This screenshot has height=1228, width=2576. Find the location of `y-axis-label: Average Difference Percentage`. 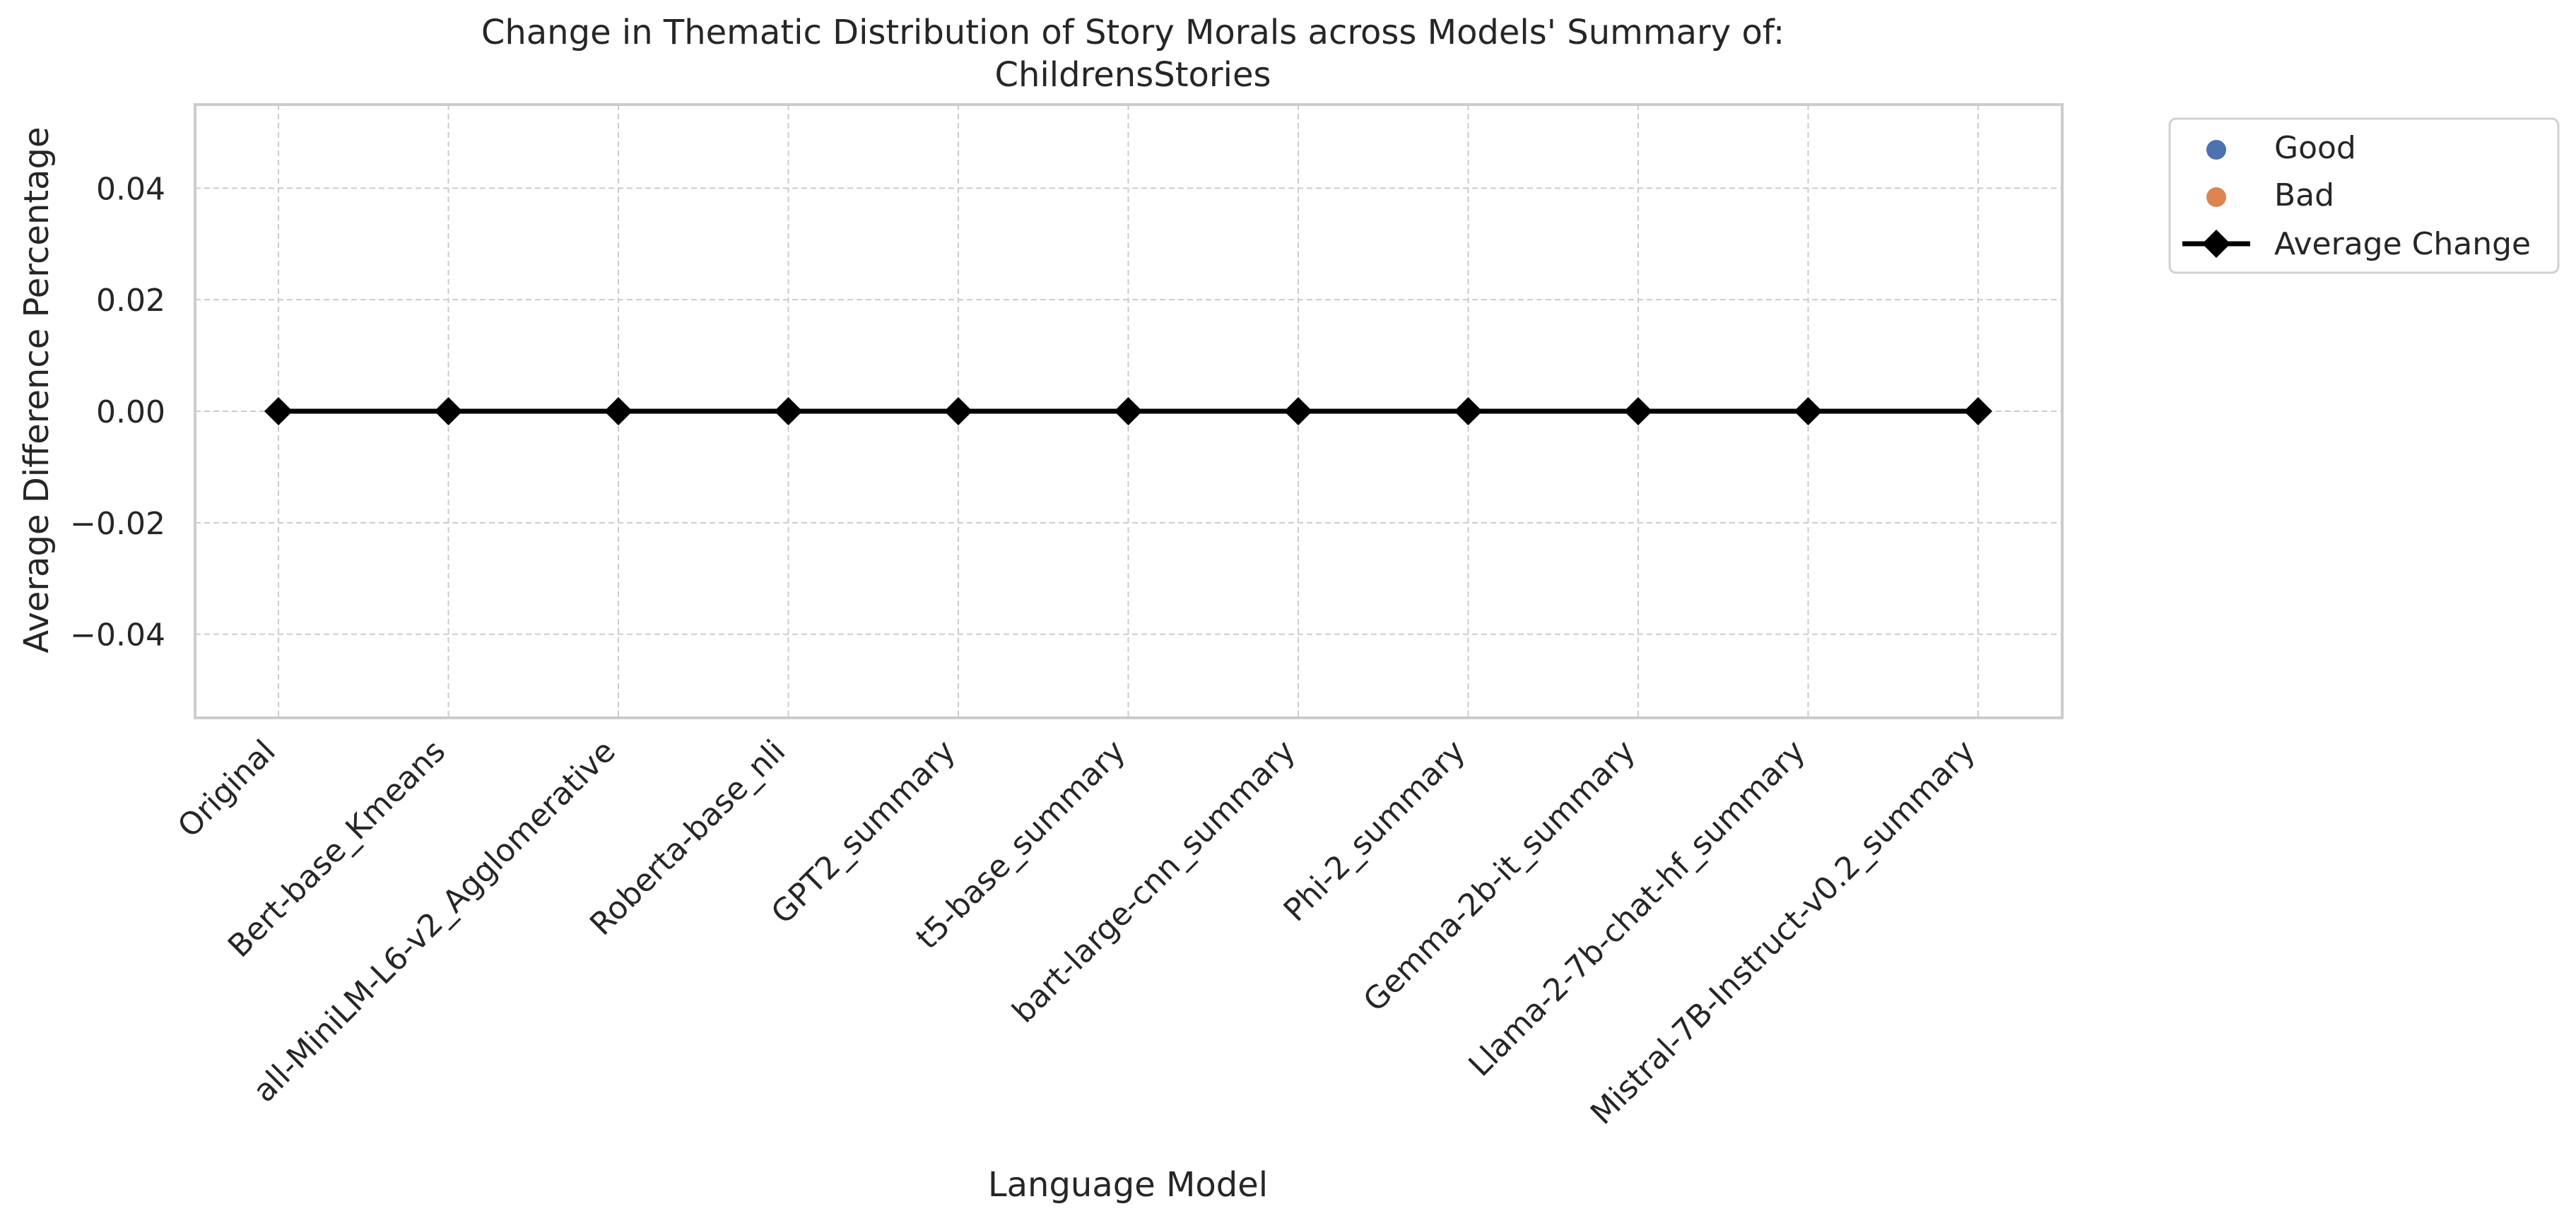

y-axis-label: Average Difference Percentage is located at coordinates (37, 389).